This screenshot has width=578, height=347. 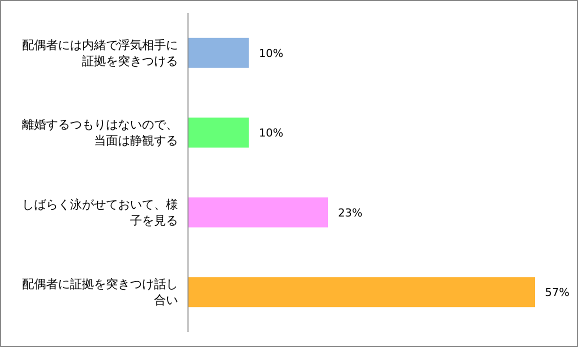 What do you see at coordinates (557, 293) in the screenshot?
I see `data-label: 57%` at bounding box center [557, 293].